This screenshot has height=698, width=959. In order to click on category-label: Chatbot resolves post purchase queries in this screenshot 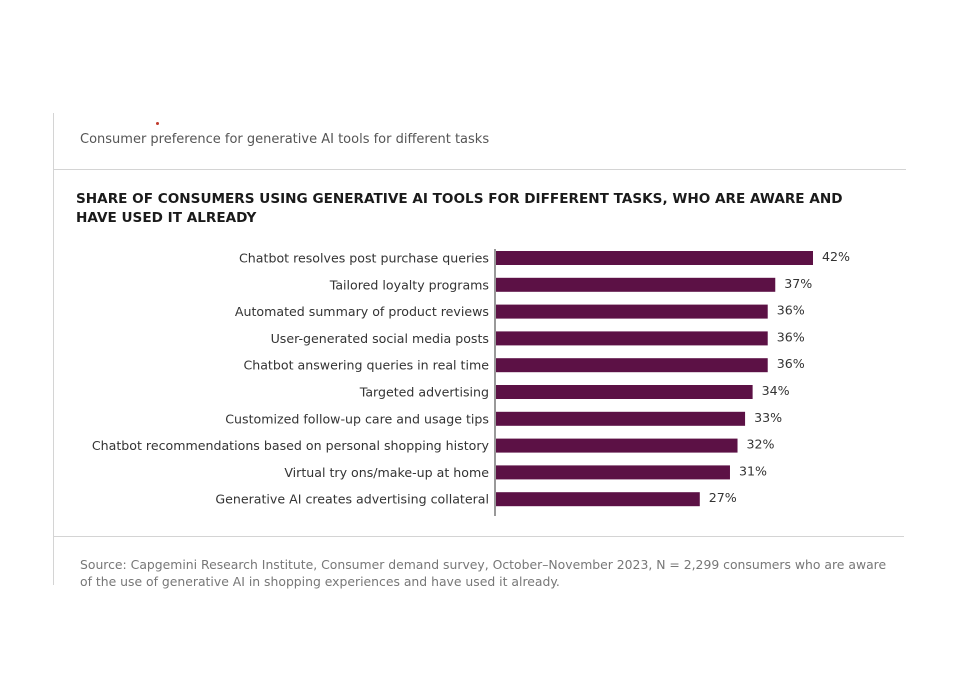, I will do `click(364, 258)`.